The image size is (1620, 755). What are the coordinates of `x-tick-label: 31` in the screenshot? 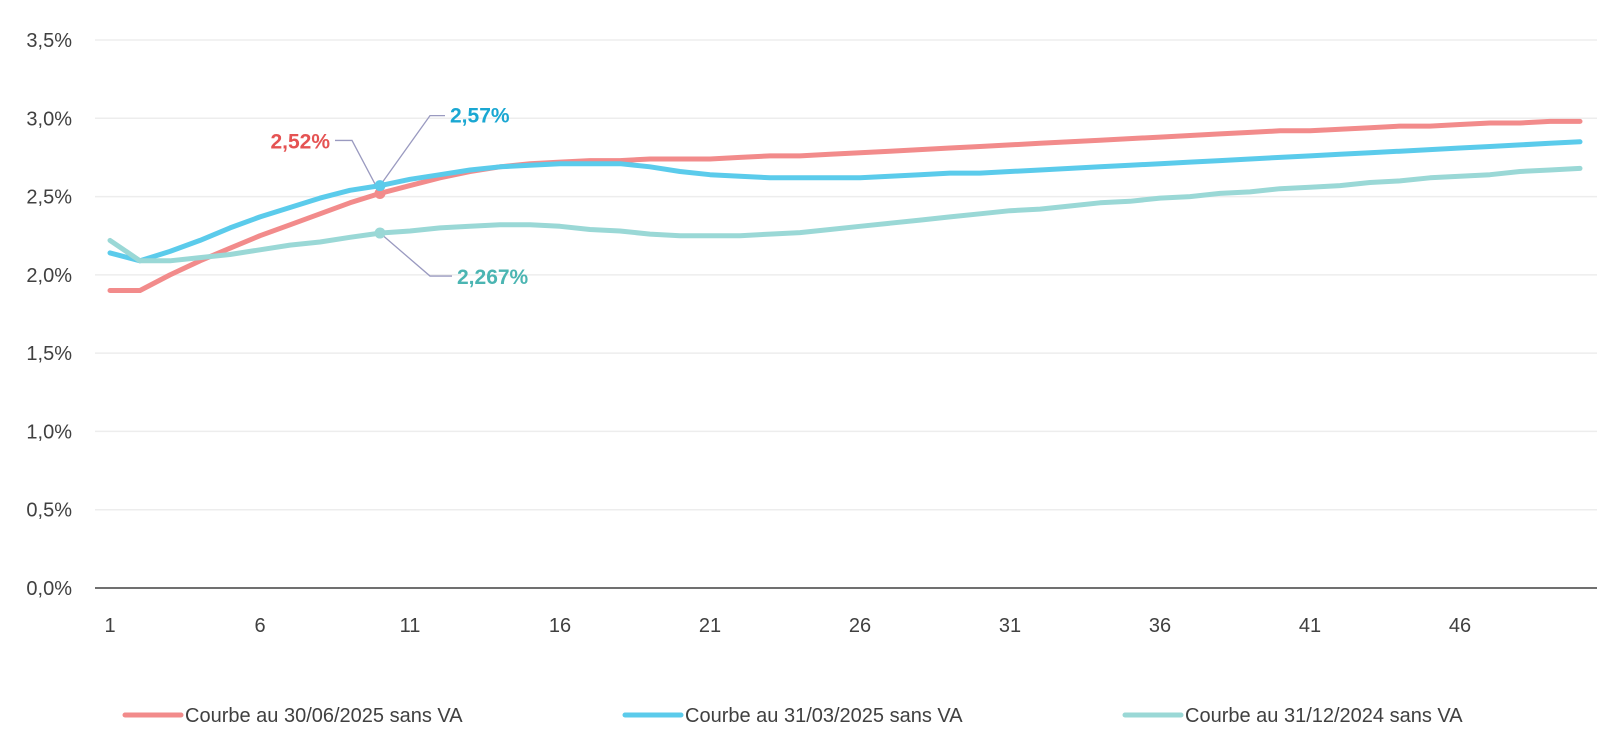 It's located at (1010, 626).